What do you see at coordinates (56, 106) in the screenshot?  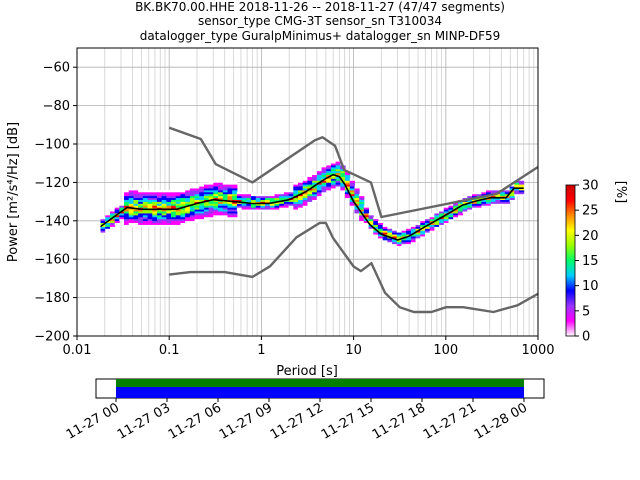 I see `y-tick-label: −80` at bounding box center [56, 106].